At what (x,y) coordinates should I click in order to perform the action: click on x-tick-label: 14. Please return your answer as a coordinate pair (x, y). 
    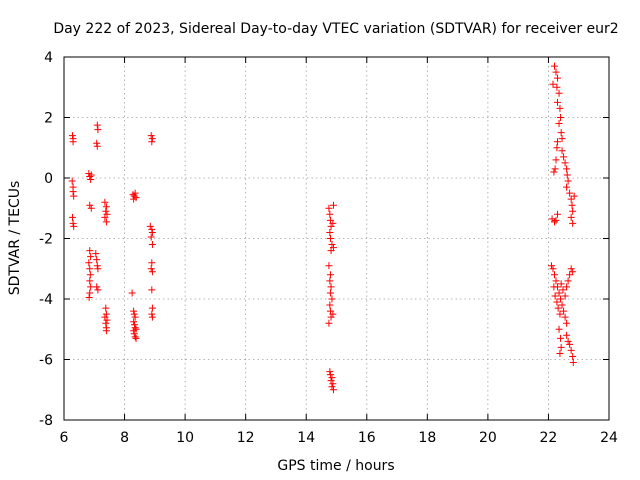
    Looking at the image, I should click on (306, 438).